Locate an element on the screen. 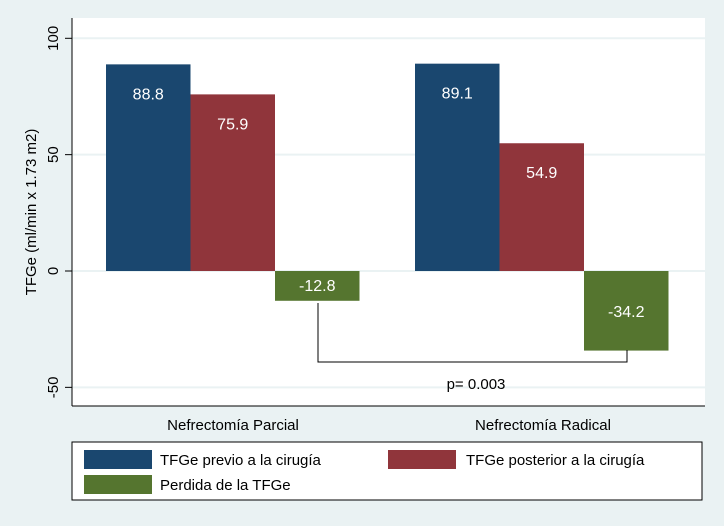 This screenshot has height=526, width=724. y-tick-label: 50 is located at coordinates (53, 154).